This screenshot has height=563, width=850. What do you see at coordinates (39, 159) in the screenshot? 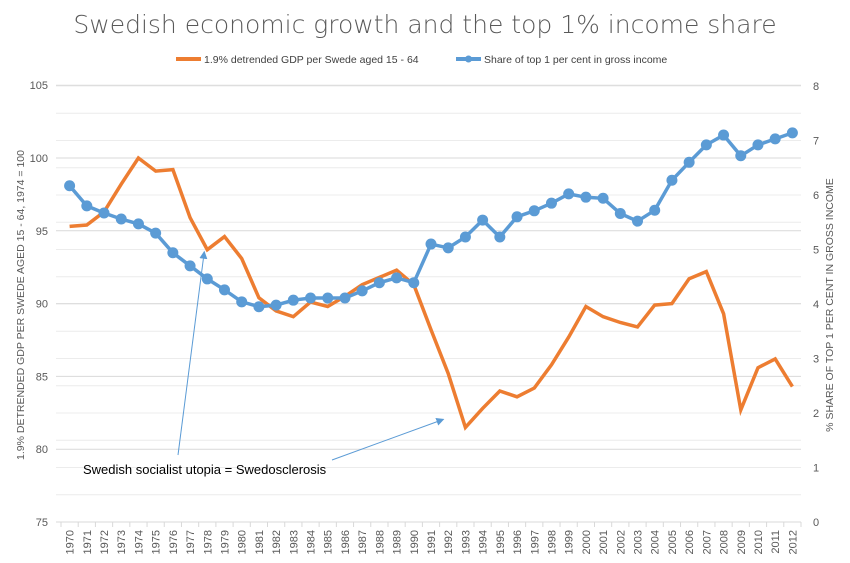
I see `y-tick-label: 100` at bounding box center [39, 159].